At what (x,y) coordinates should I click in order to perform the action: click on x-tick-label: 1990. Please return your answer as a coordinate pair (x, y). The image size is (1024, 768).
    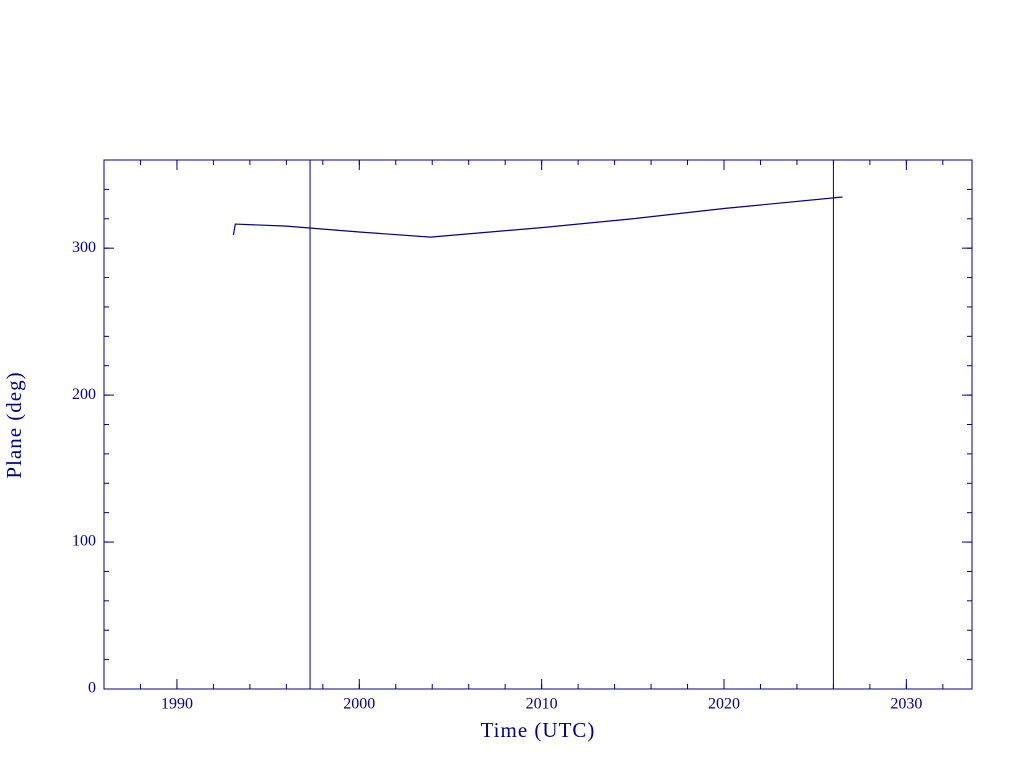
    Looking at the image, I should click on (177, 704).